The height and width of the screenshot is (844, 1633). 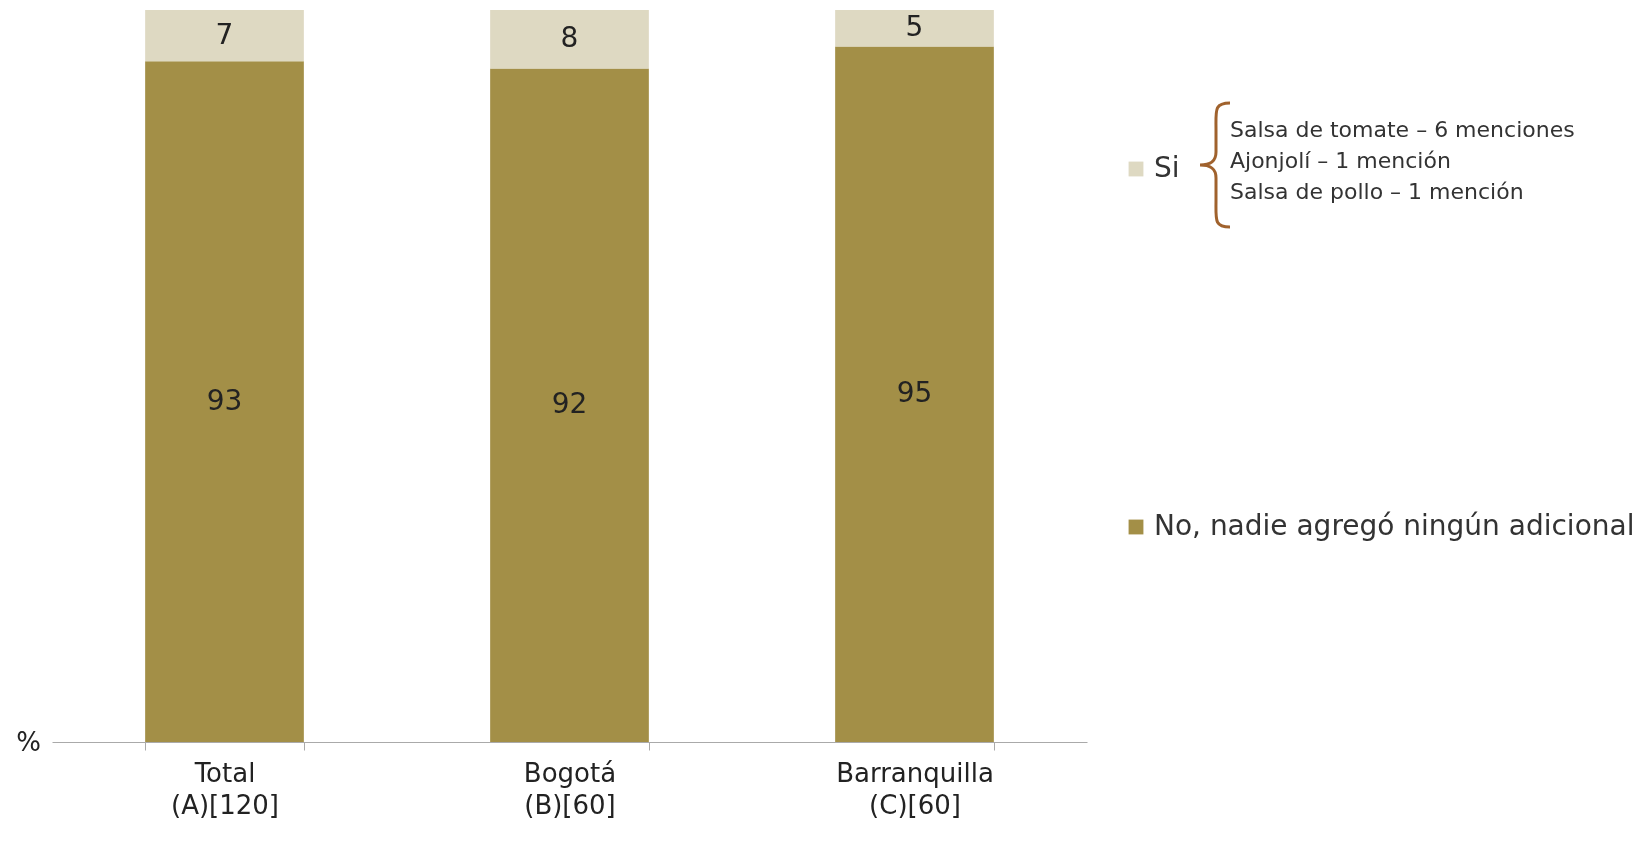 I want to click on text: Ajonjolí – 1 mención, so click(x=1341, y=161).